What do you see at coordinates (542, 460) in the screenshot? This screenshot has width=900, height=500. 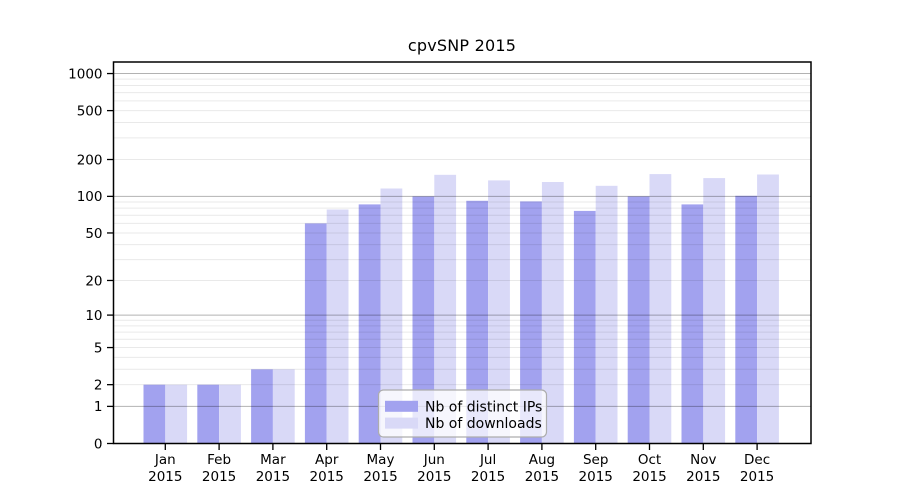 I see `x-tick-label-aug: Aug` at bounding box center [542, 460].